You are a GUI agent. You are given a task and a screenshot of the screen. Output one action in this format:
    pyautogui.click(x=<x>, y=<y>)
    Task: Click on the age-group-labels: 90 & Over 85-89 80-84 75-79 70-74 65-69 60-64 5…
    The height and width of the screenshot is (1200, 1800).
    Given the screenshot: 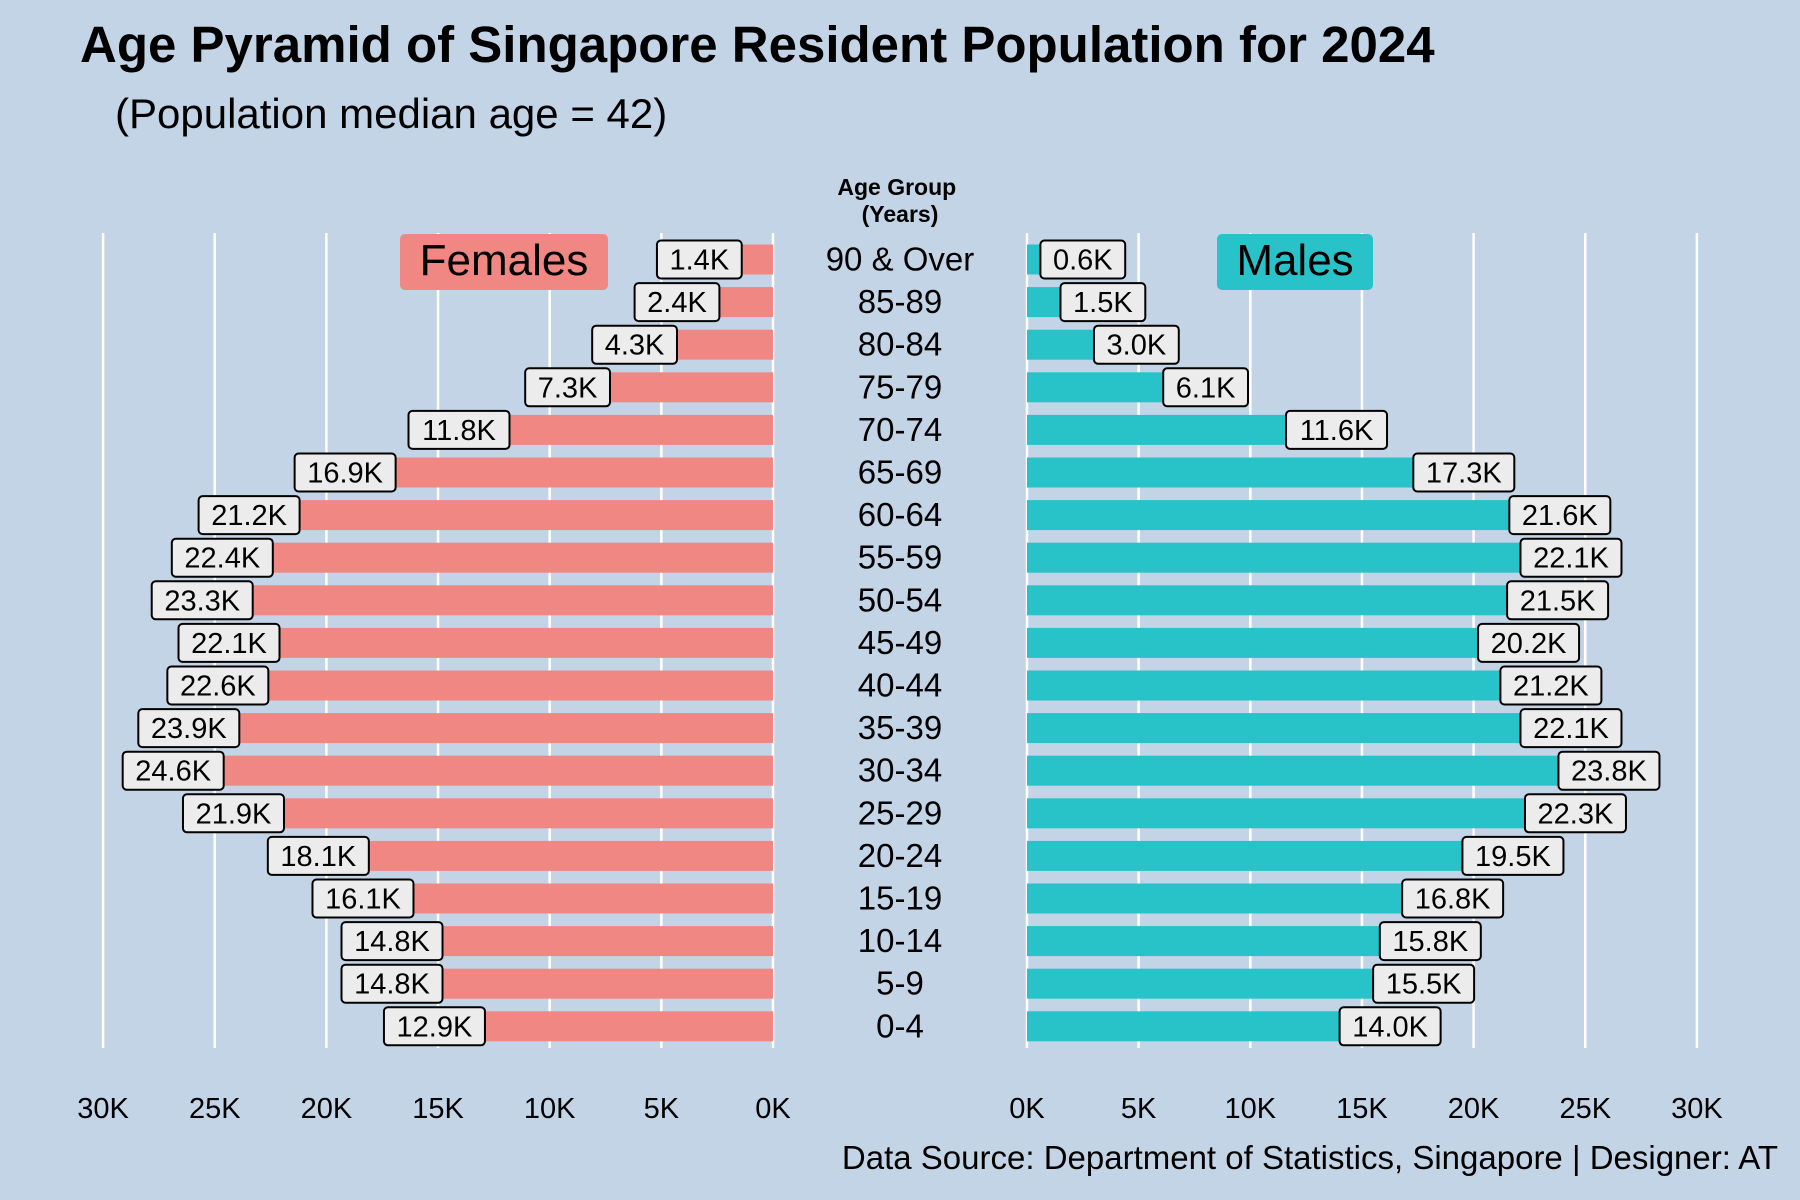 What is the action you would take?
    pyautogui.click(x=900, y=643)
    